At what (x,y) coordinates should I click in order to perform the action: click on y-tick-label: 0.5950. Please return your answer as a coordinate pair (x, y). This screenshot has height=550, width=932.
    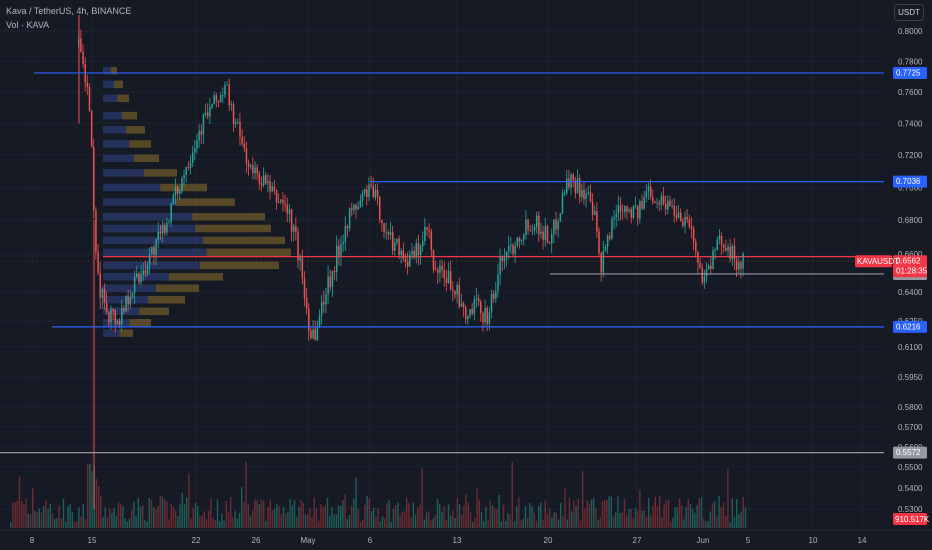
    Looking at the image, I should click on (910, 377).